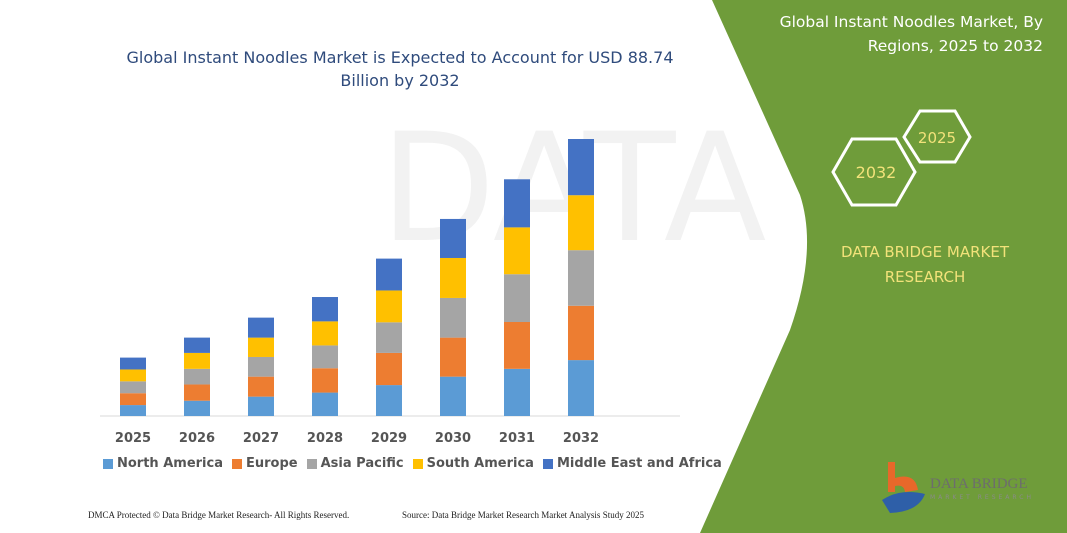 The image size is (1067, 533). What do you see at coordinates (903, 487) in the screenshot?
I see `data-bridge-logo-icon` at bounding box center [903, 487].